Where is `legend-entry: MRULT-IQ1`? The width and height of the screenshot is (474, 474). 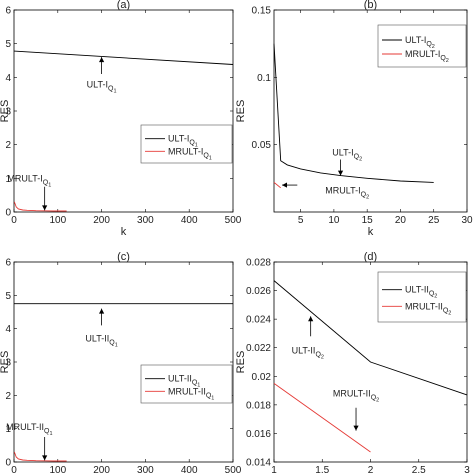
legend-entry: MRULT-IQ1 is located at coordinates (190, 153).